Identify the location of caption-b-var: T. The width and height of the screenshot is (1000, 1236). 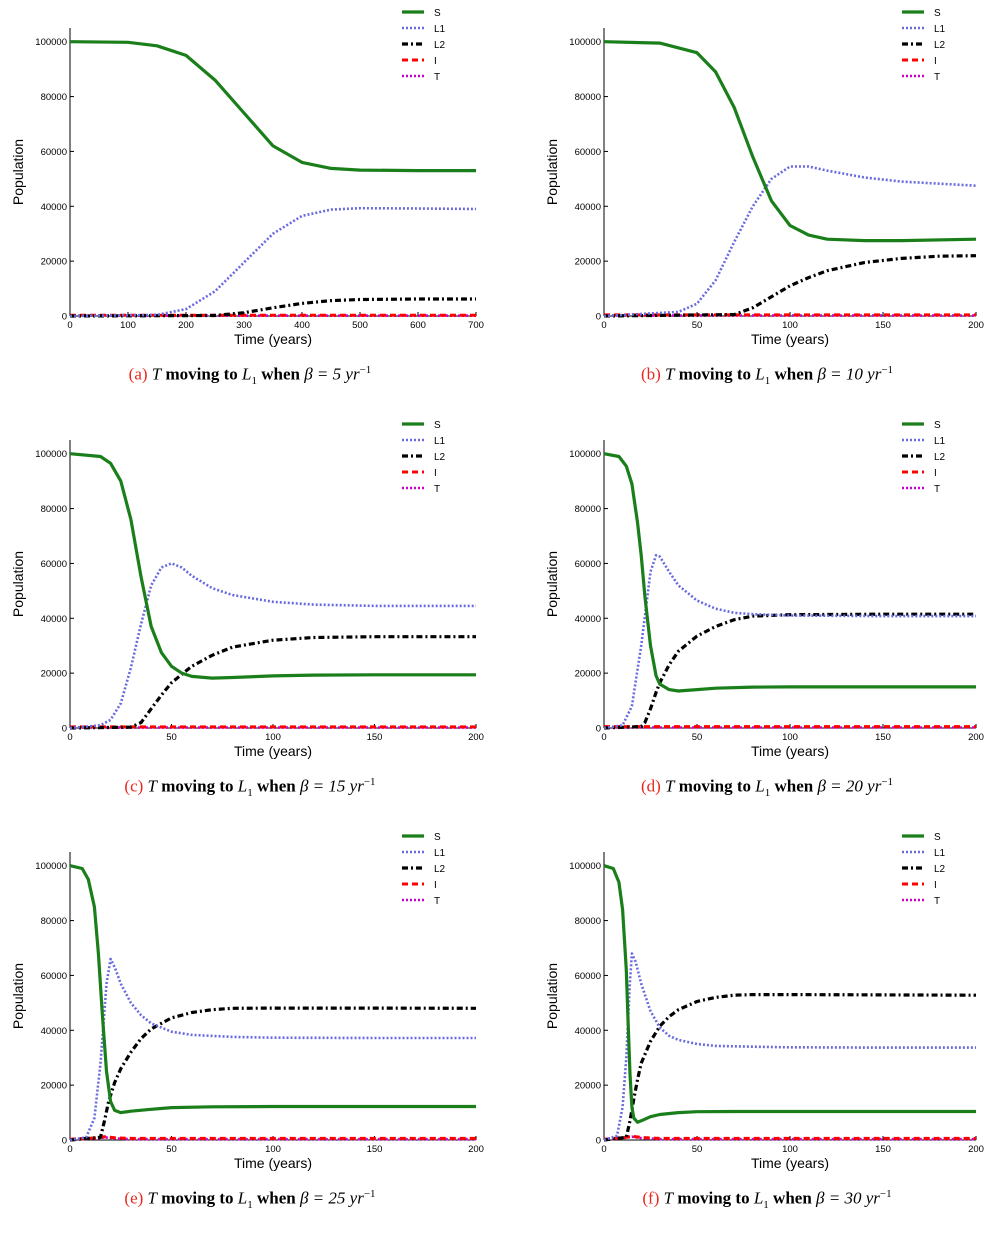
(670, 374).